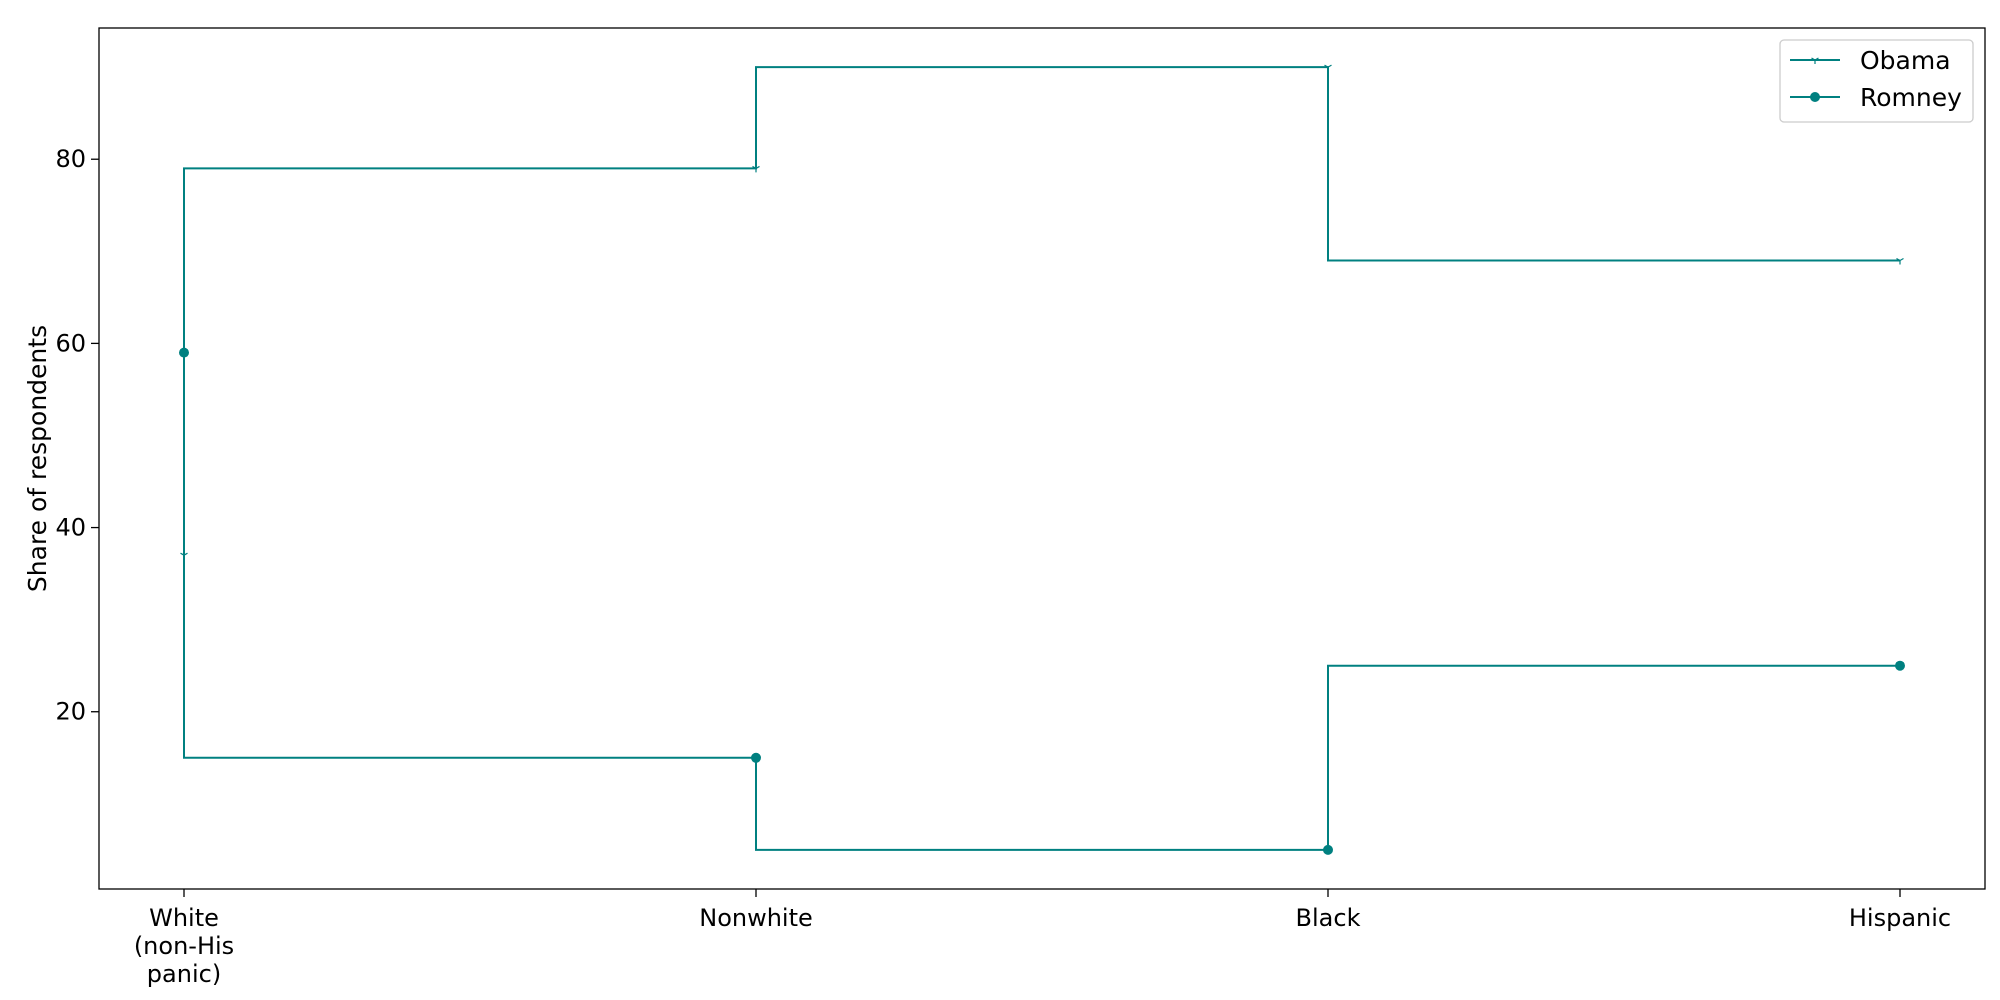 Image resolution: width=2000 pixels, height=1000 pixels. What do you see at coordinates (70, 159) in the screenshot?
I see `y-tick-label-80: 80` at bounding box center [70, 159].